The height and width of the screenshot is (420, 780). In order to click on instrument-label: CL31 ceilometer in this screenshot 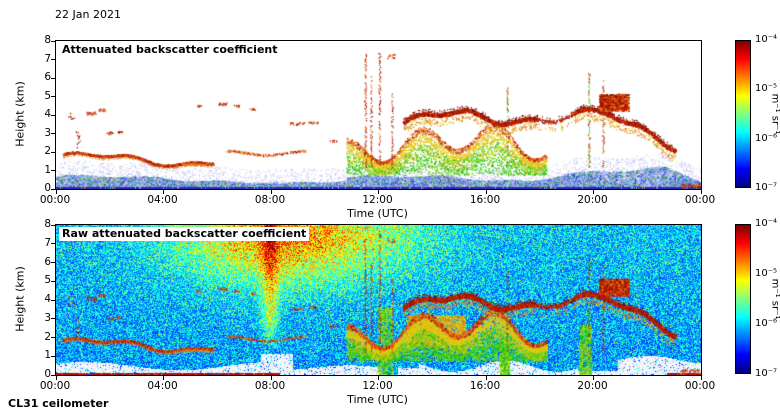, I will do `click(58, 403)`.